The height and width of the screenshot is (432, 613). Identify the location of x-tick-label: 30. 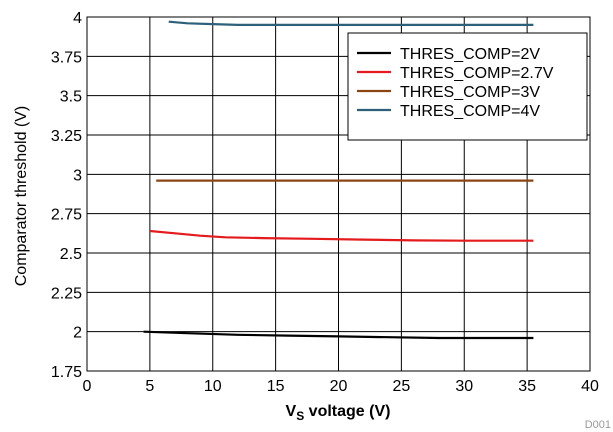
(464, 386).